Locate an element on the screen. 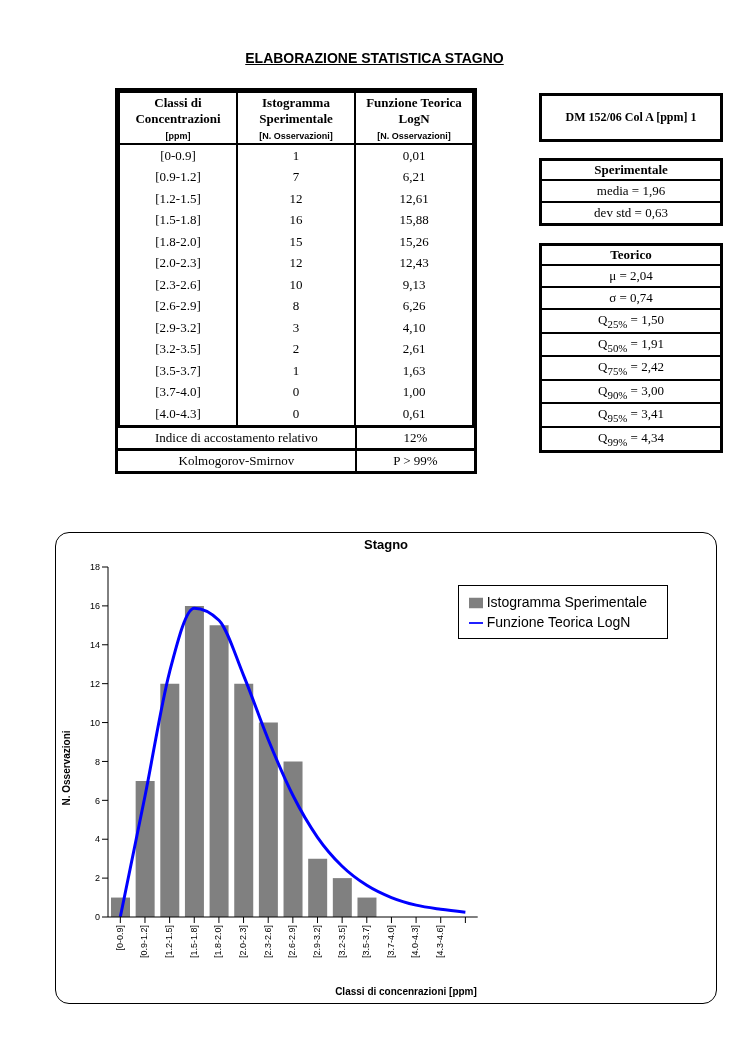  data-label: 1,63 is located at coordinates (414, 371).